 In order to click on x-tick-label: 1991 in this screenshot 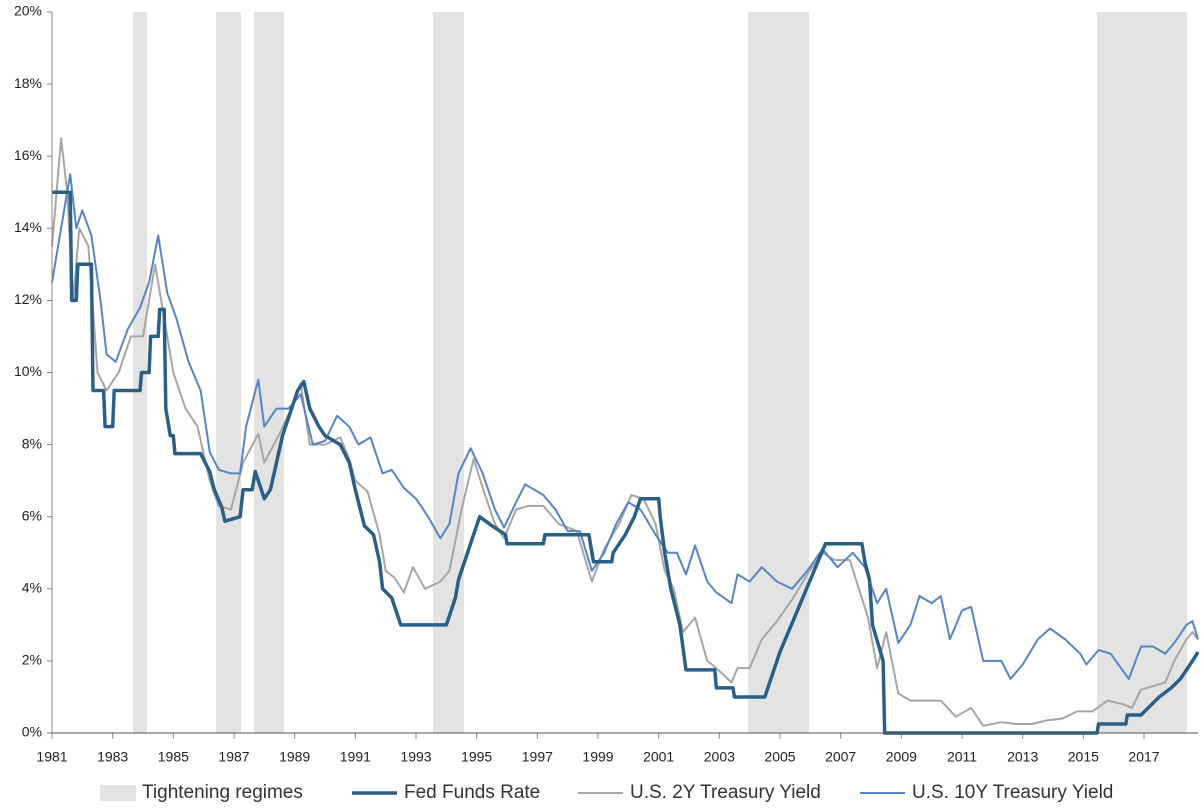, I will do `click(355, 757)`.